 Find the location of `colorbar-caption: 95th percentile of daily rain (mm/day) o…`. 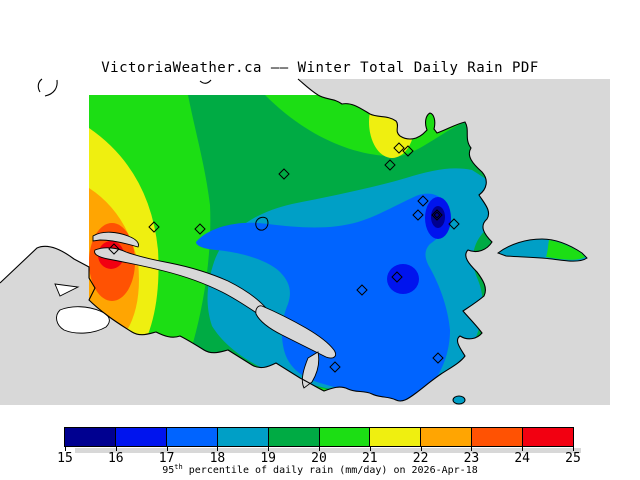

colorbar-caption: 95th percentile of daily rain (mm/day) o… is located at coordinates (320, 470).